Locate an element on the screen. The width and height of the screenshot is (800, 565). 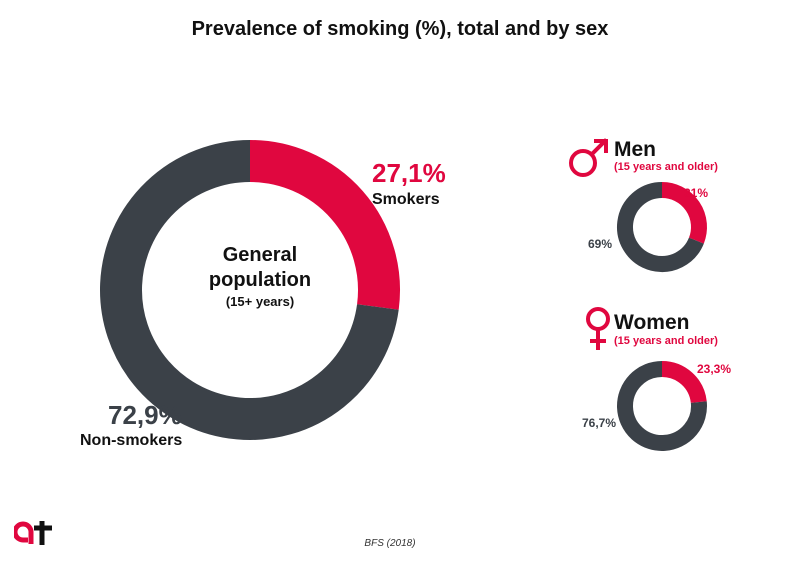
center-label-line1: General is located at coordinates (260, 255).